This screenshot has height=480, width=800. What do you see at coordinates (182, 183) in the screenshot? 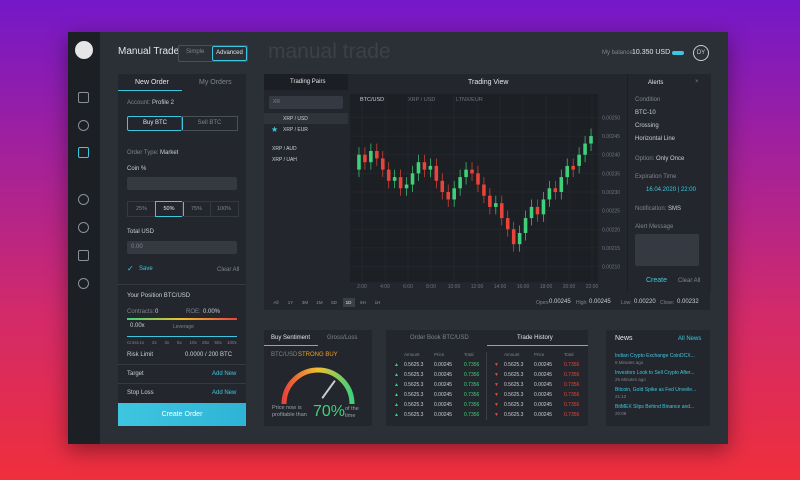
I see `coin-input` at bounding box center [182, 183].